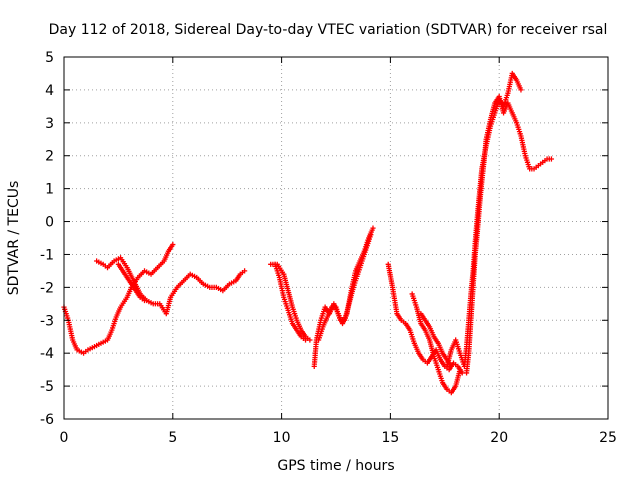  Describe the element at coordinates (49, 124) in the screenshot. I see `y-tick-label: 3` at that location.